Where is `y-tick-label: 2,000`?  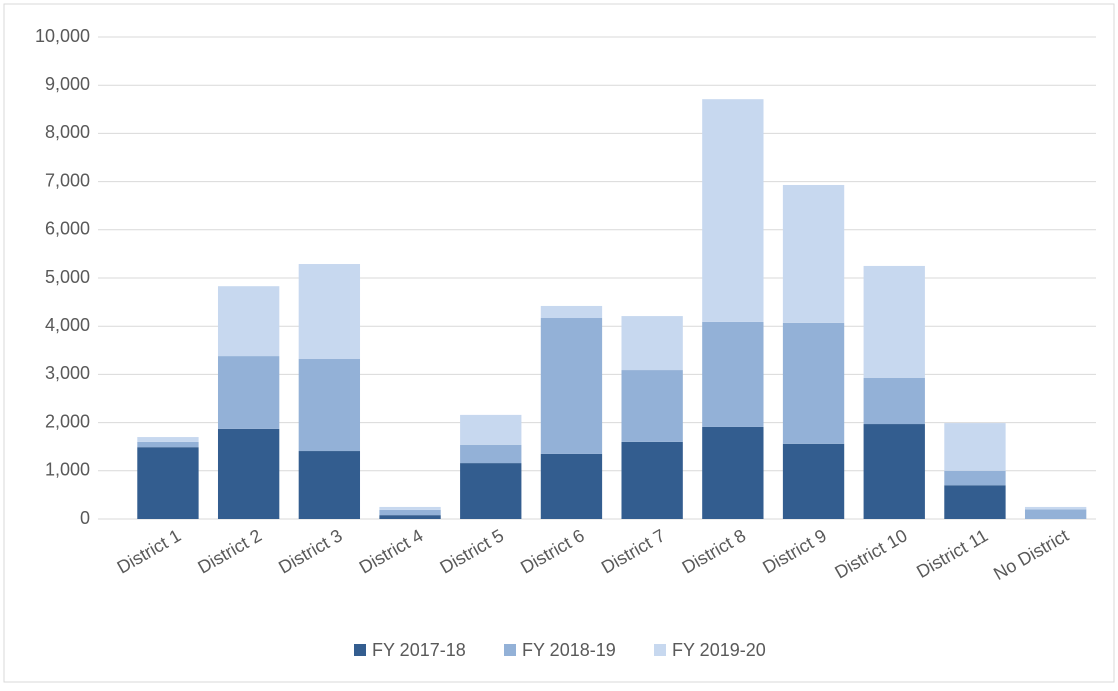 y-tick-label: 2,000 is located at coordinates (67, 421).